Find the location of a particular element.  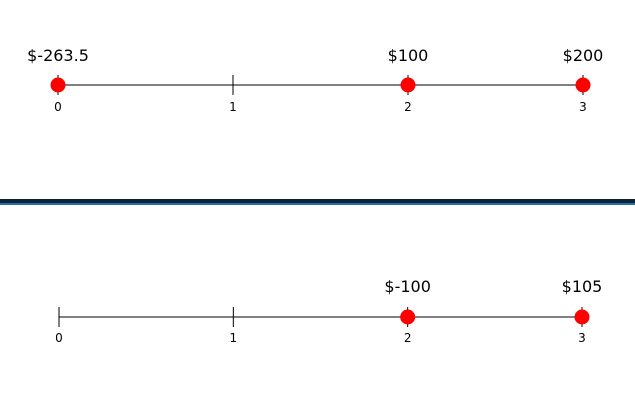

cash-flow-label: $100 is located at coordinates (408, 55).